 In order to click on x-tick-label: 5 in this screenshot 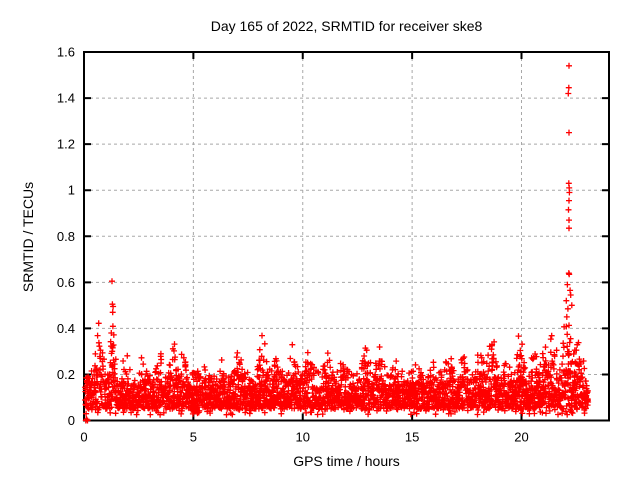, I will do `click(193, 437)`.